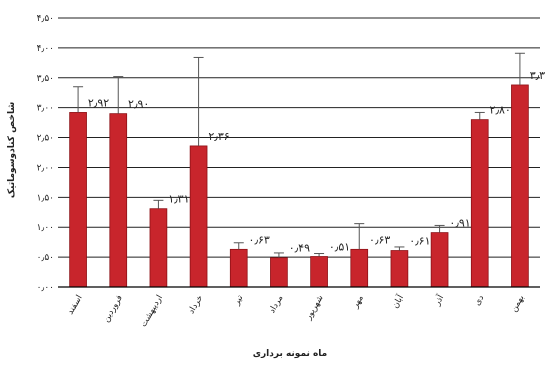 The image size is (545, 365). Describe the element at coordinates (45, 228) in the screenshot. I see `y-tick-label: ۱٫۰۰` at that location.